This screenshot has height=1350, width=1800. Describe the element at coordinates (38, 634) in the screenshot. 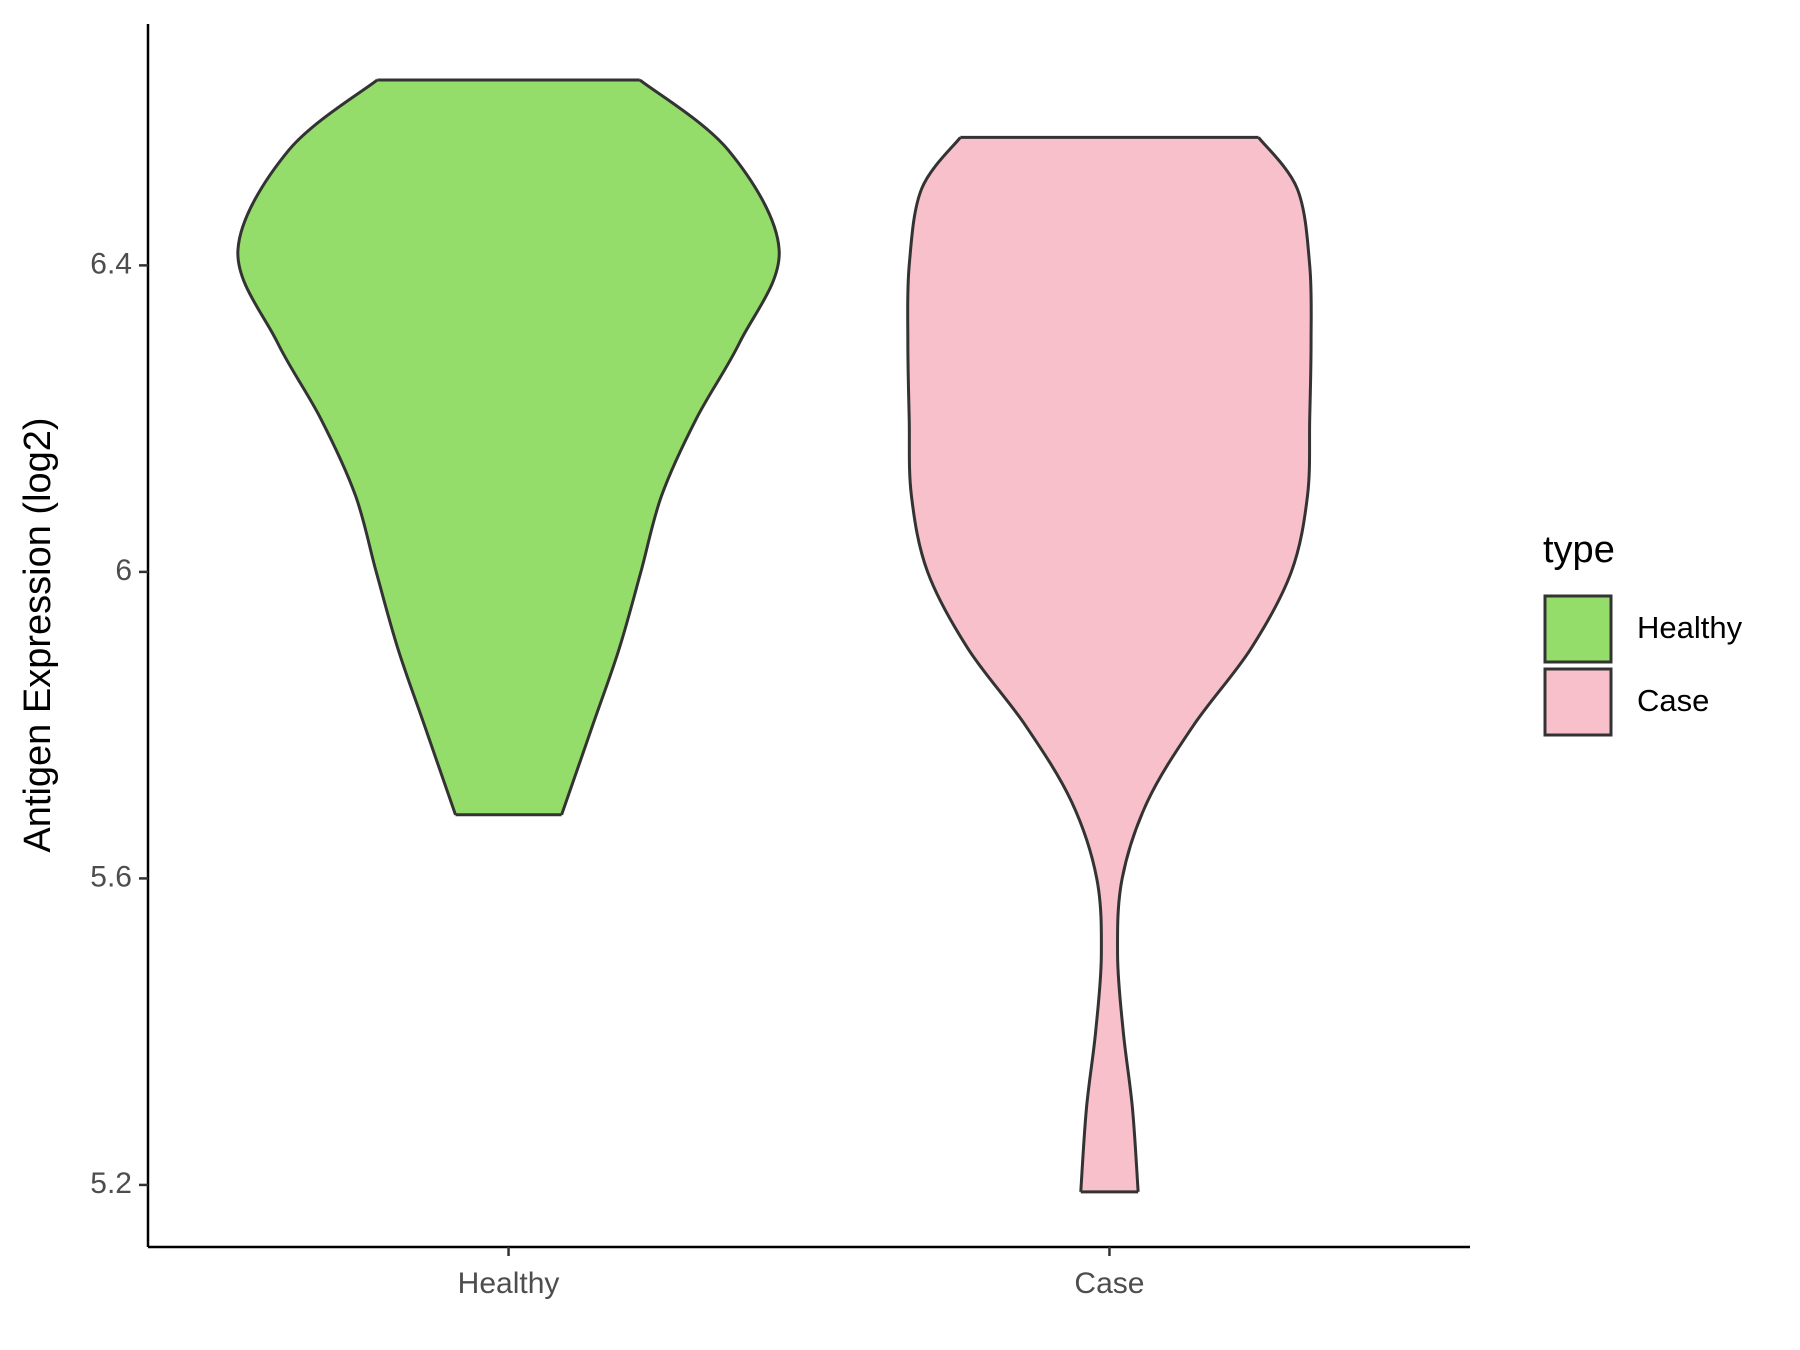

I see `y-axis-title: Antigen Expression (log2)` at that location.